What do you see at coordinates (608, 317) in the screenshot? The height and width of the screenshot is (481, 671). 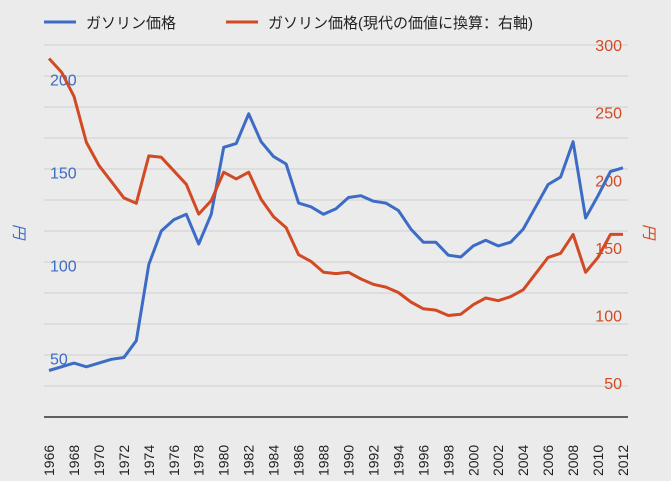 I see `y-right-tick-label: 100` at bounding box center [608, 317].